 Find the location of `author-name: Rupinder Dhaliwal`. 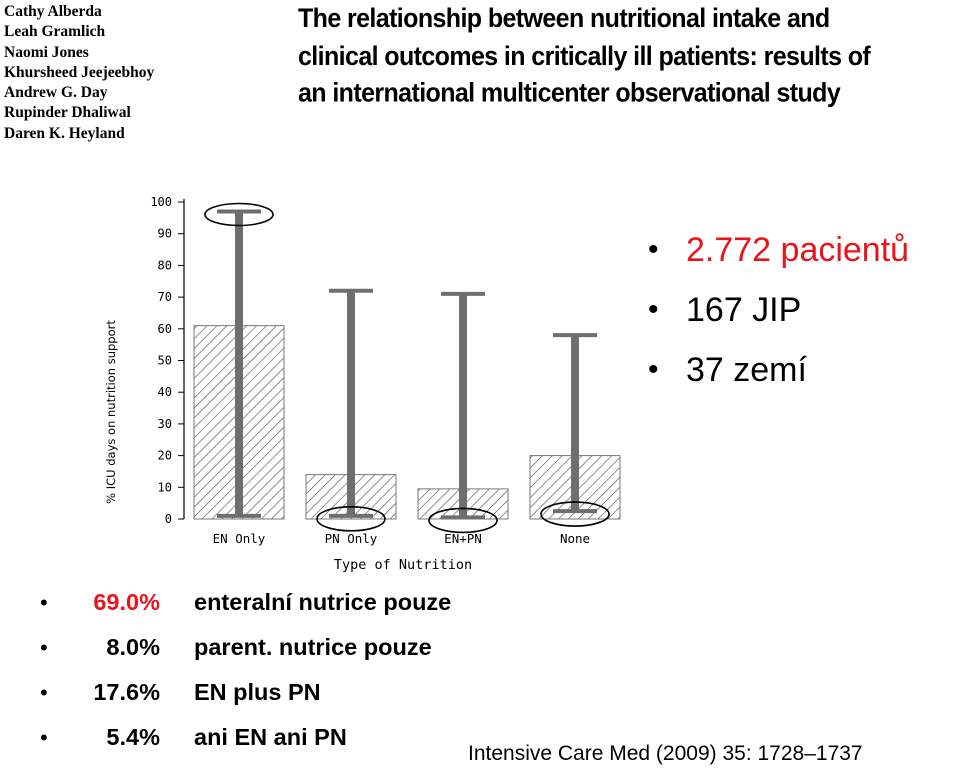

author-name: Rupinder Dhaliwal is located at coordinates (67, 113).